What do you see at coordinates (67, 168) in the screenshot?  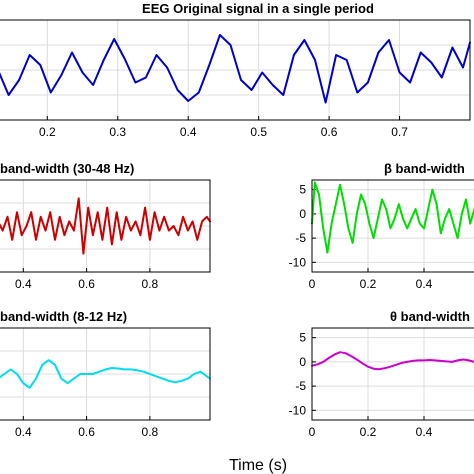 I see `panel-title: band-width (30-48 Hz)` at bounding box center [67, 168].